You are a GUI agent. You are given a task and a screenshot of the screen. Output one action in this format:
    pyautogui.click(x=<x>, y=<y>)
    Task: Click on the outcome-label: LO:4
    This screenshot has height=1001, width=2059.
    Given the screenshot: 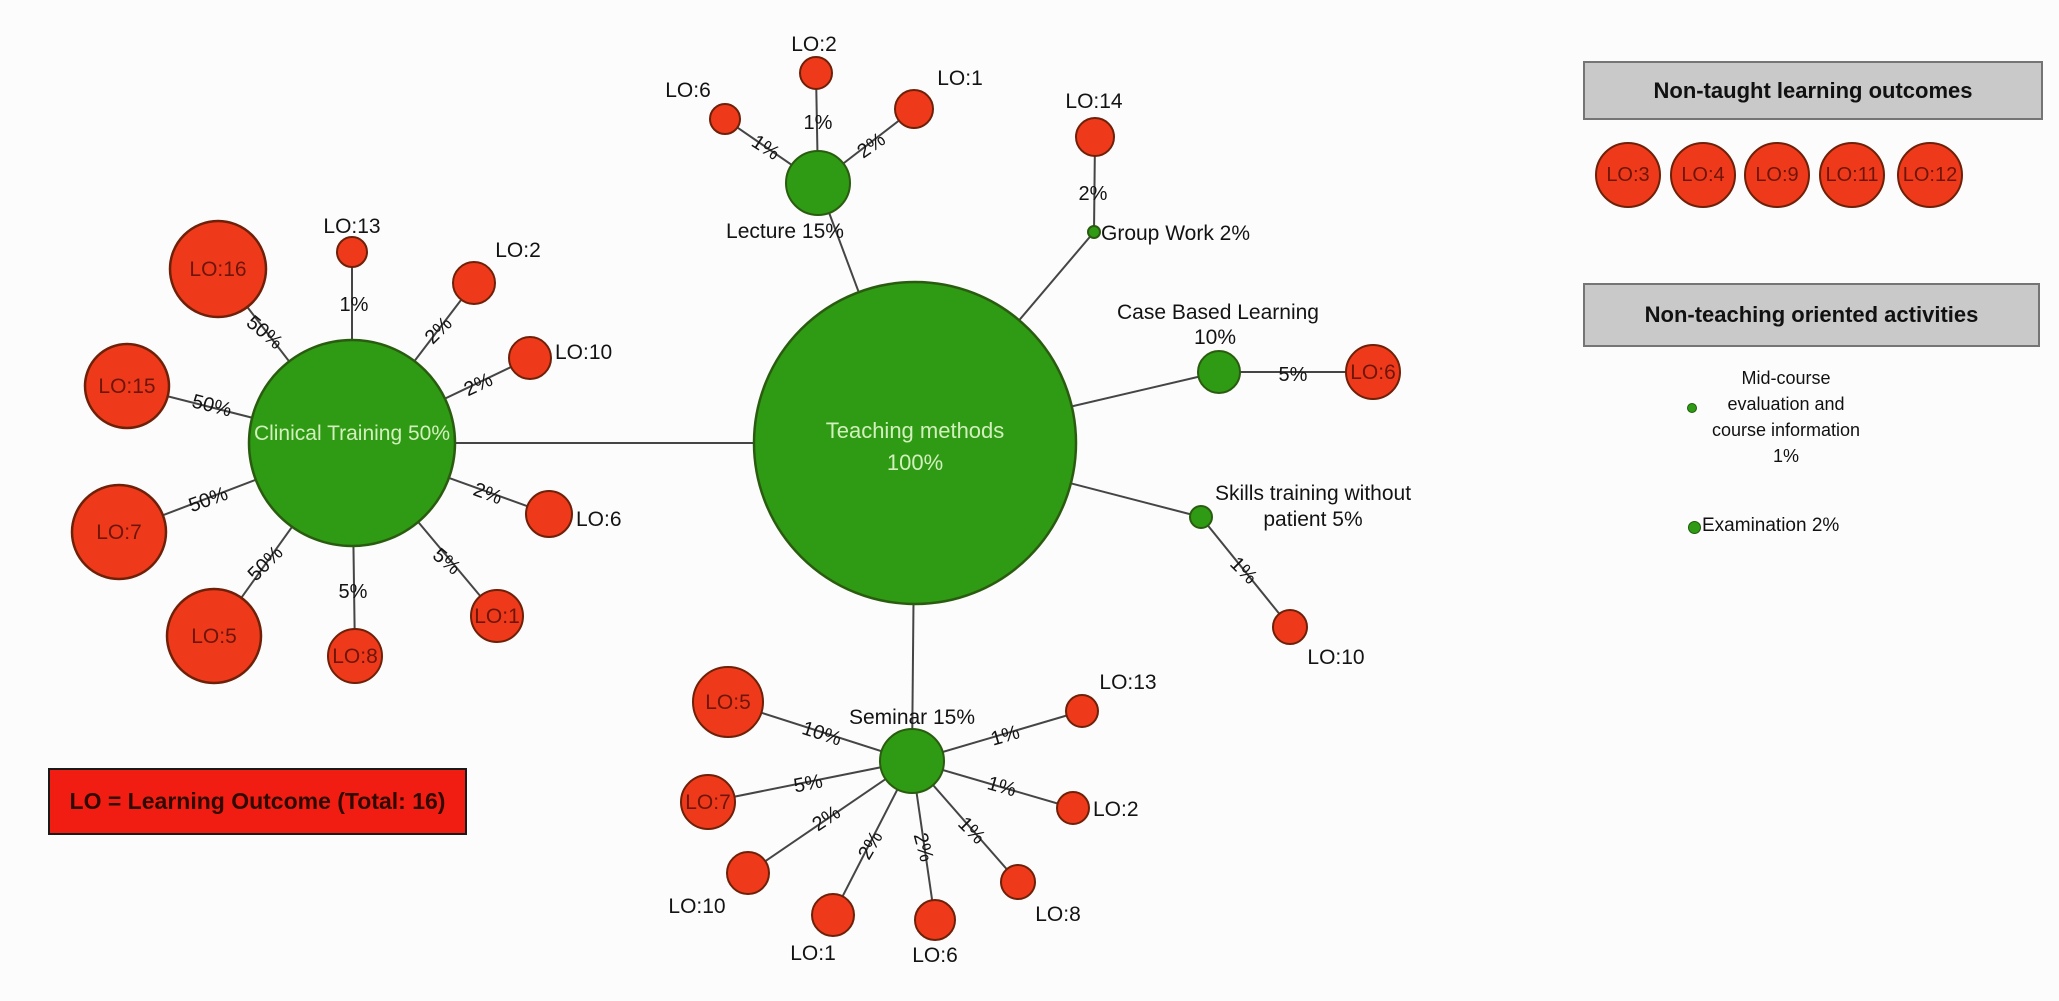 What is the action you would take?
    pyautogui.click(x=1703, y=174)
    